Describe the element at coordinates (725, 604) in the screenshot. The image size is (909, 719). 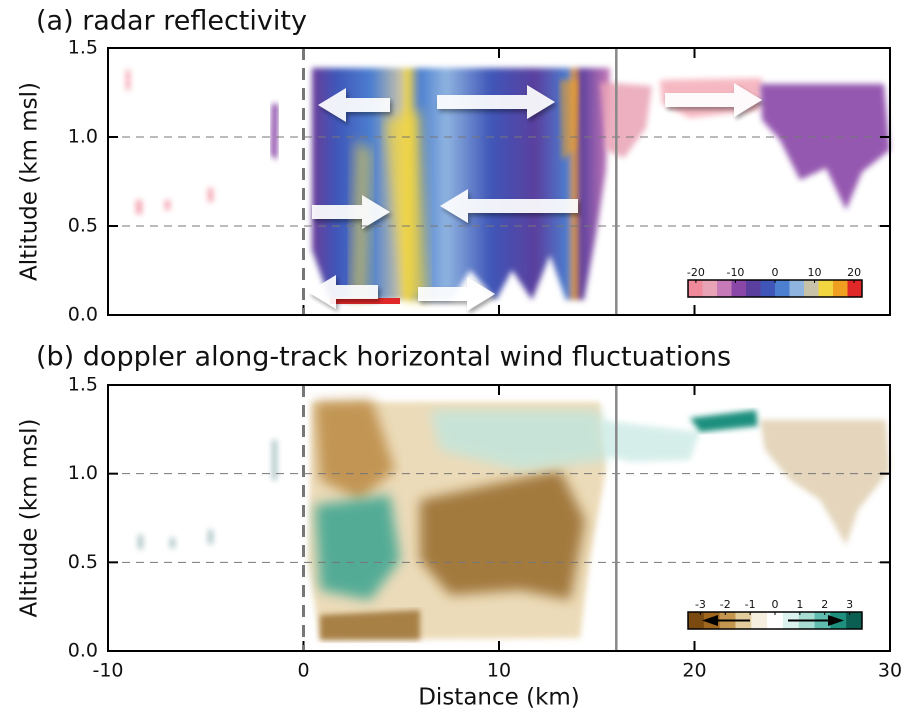
I see `colorbar-tick-label: -2` at that location.